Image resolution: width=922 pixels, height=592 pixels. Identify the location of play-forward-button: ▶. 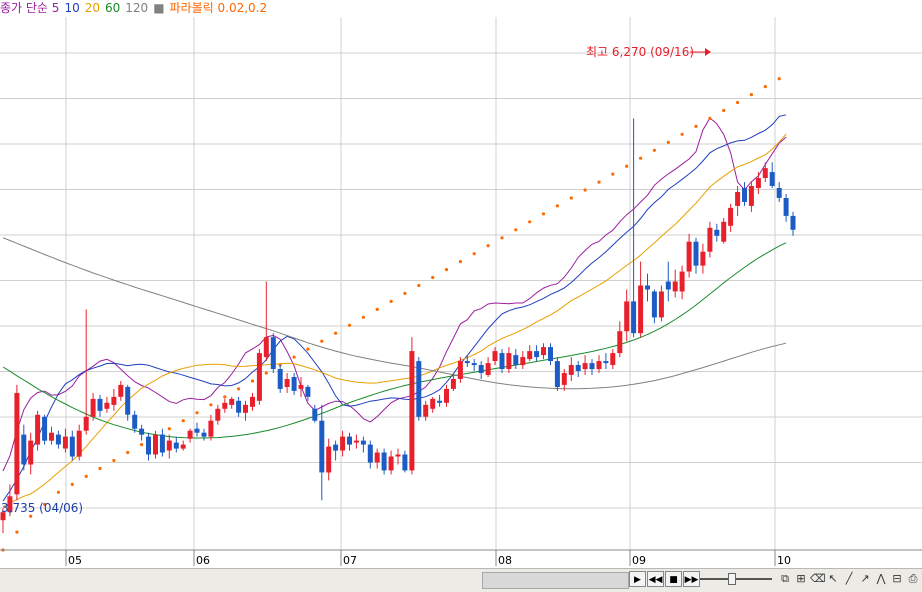
(637, 579).